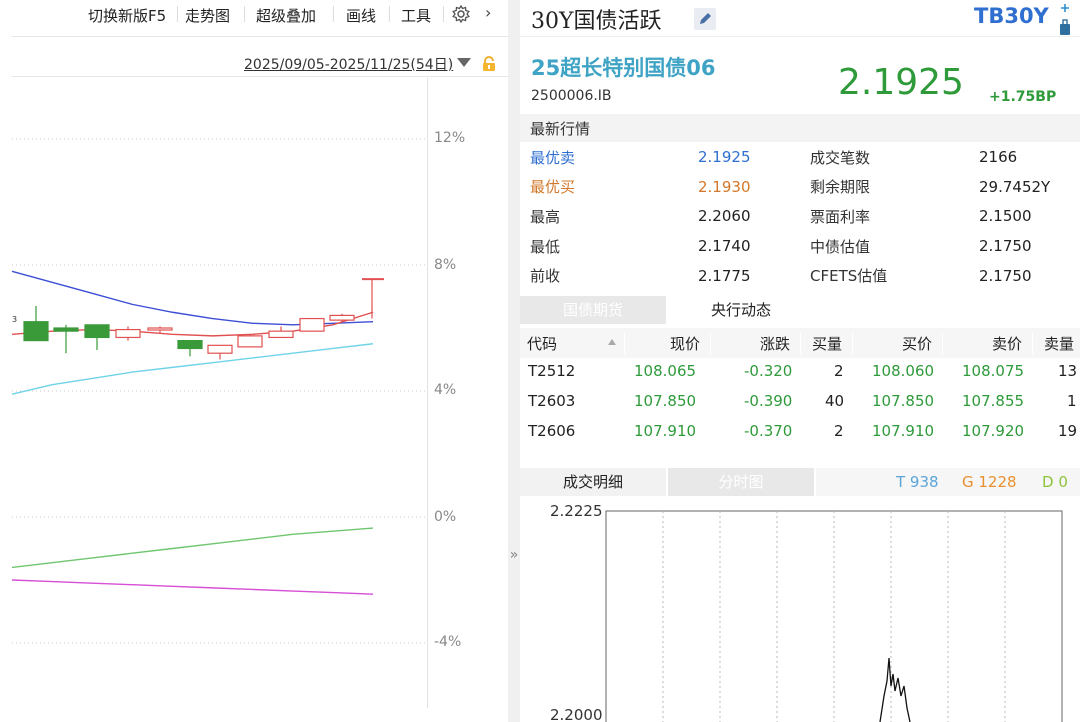 The image size is (1080, 722). What do you see at coordinates (665, 371) in the screenshot?
I see `row-last-price: 108.065` at bounding box center [665, 371].